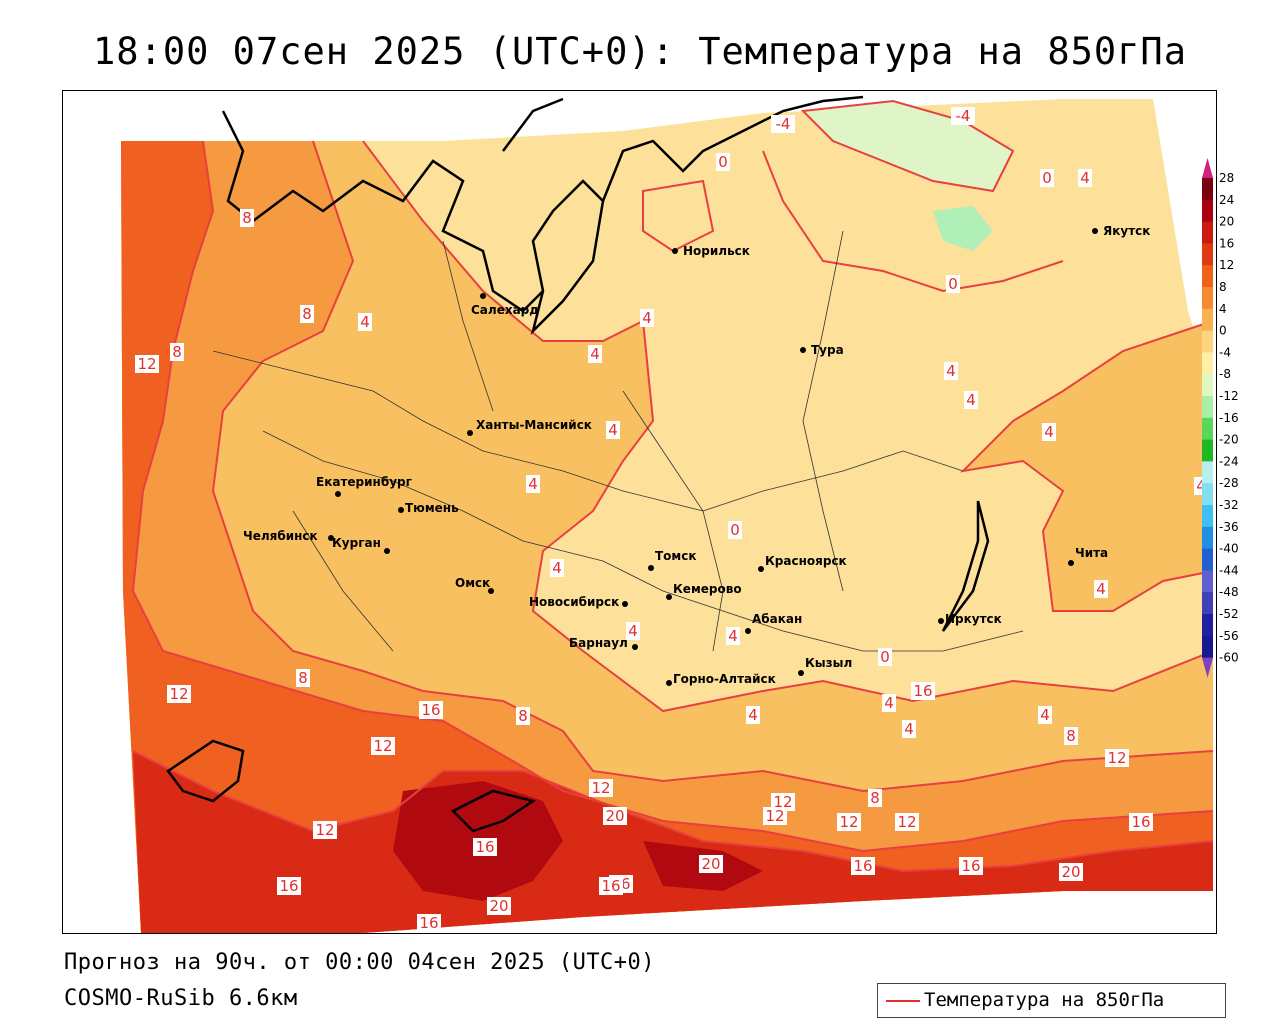  What do you see at coordinates (724, 679) in the screenshot?
I see `city-label: Горно-Алтайск` at bounding box center [724, 679].